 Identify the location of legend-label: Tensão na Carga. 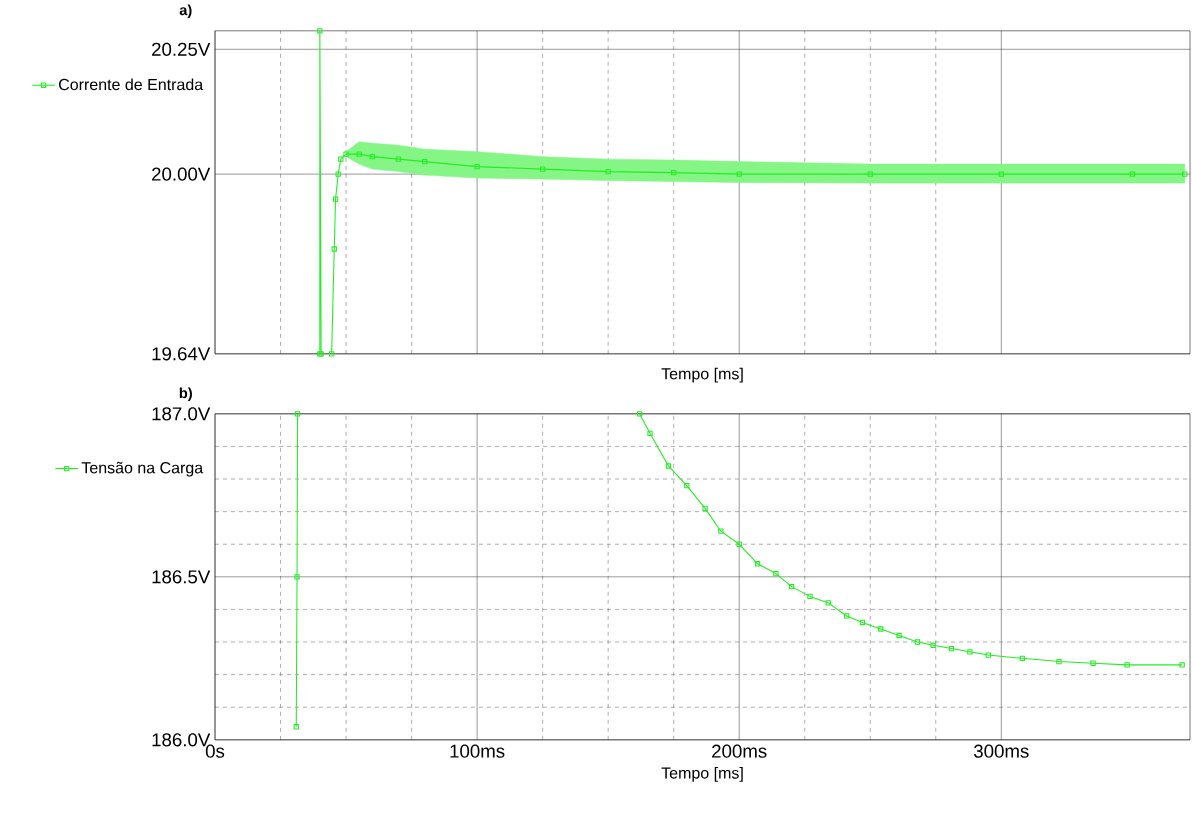
(142, 469).